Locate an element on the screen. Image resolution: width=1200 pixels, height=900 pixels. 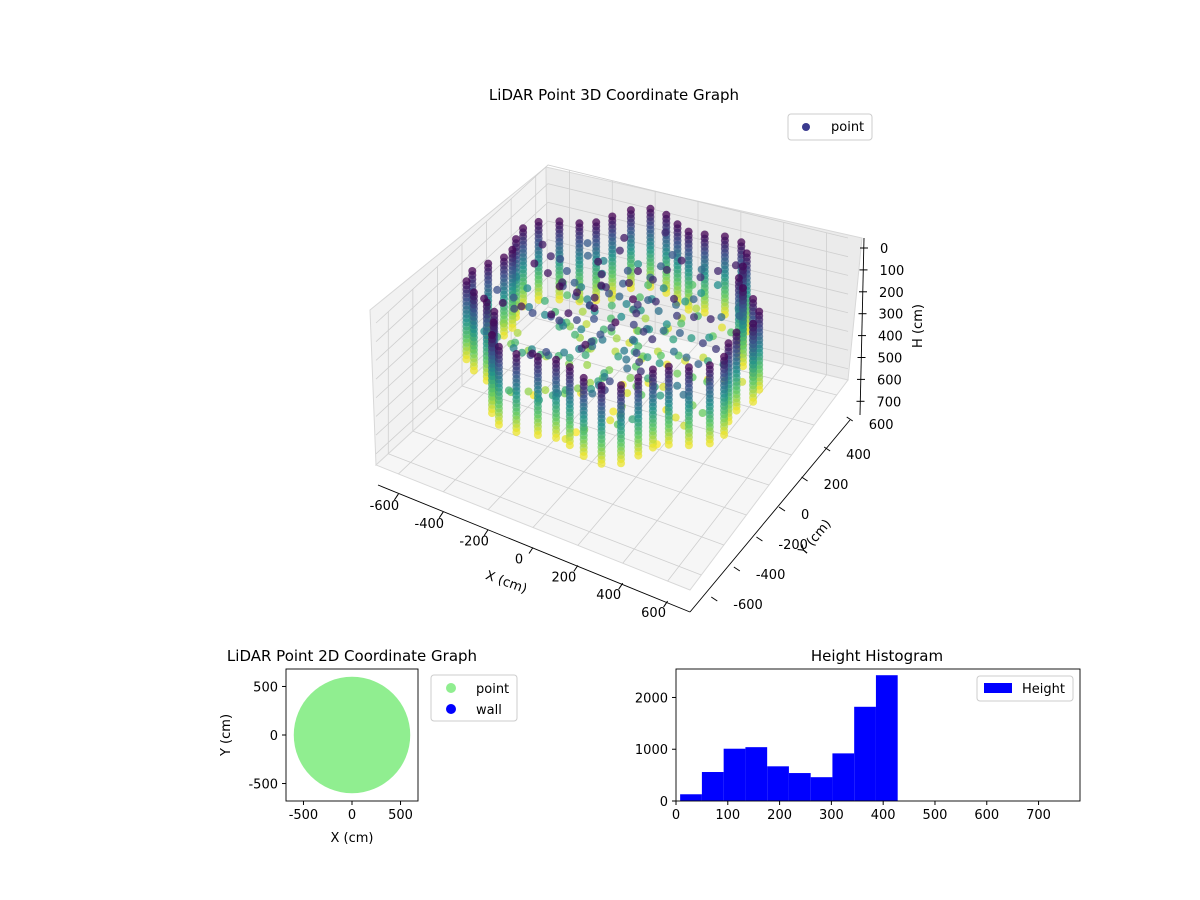
y-tick-label-2d: 0 is located at coordinates (274, 736).